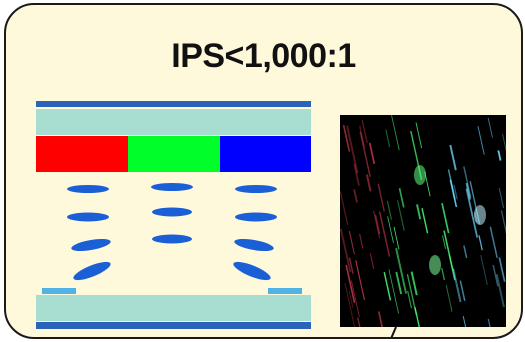 This screenshot has width=525, height=342. I want to click on left-electrode, so click(59, 291).